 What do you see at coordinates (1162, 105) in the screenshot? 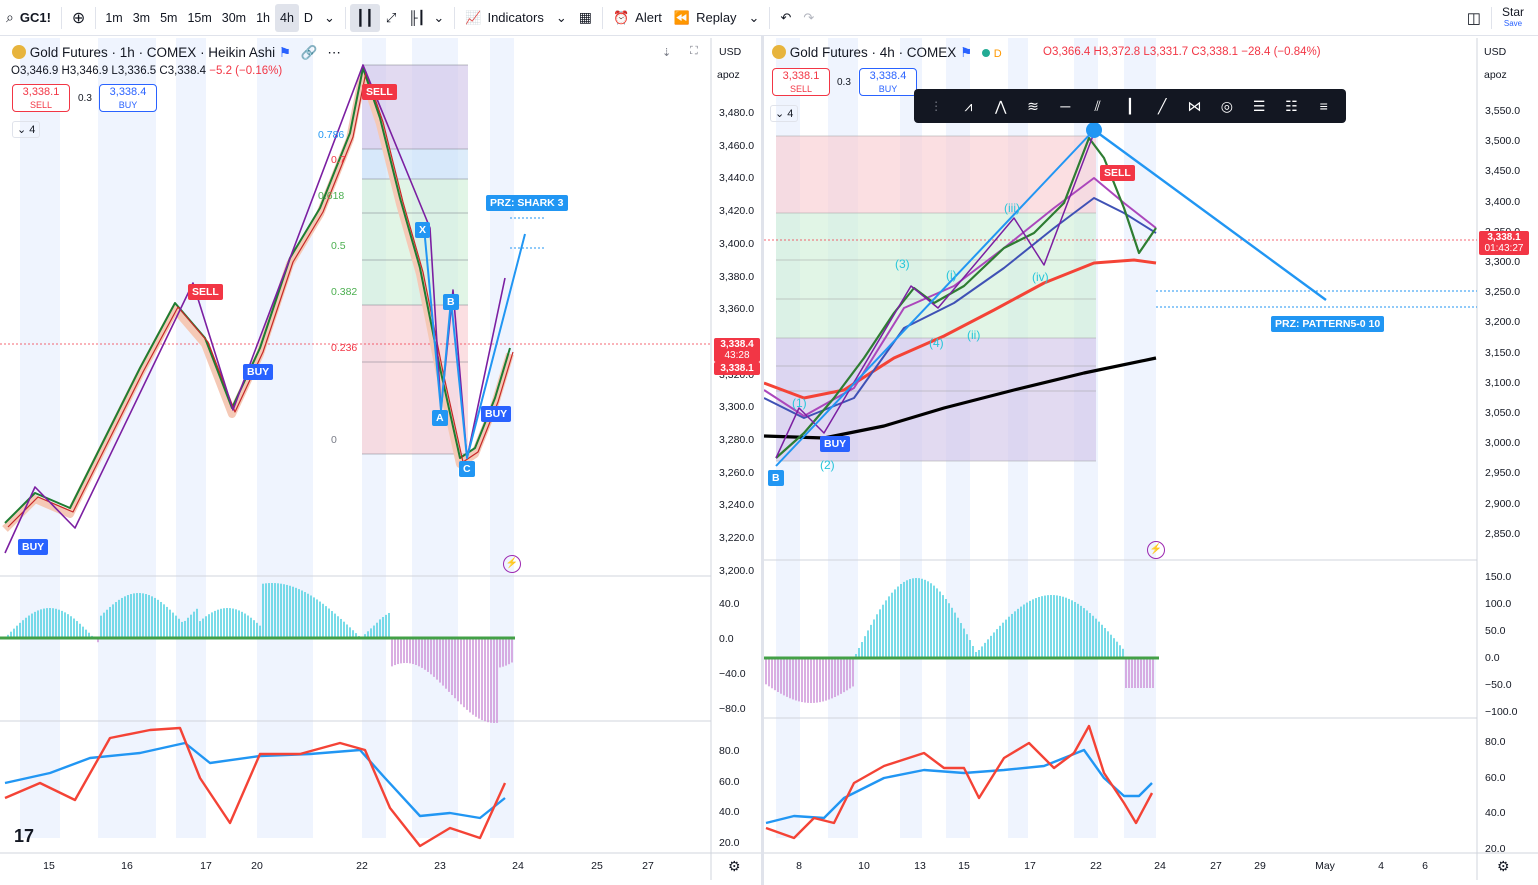
I see `trend-line-icon: ╱` at bounding box center [1162, 105].